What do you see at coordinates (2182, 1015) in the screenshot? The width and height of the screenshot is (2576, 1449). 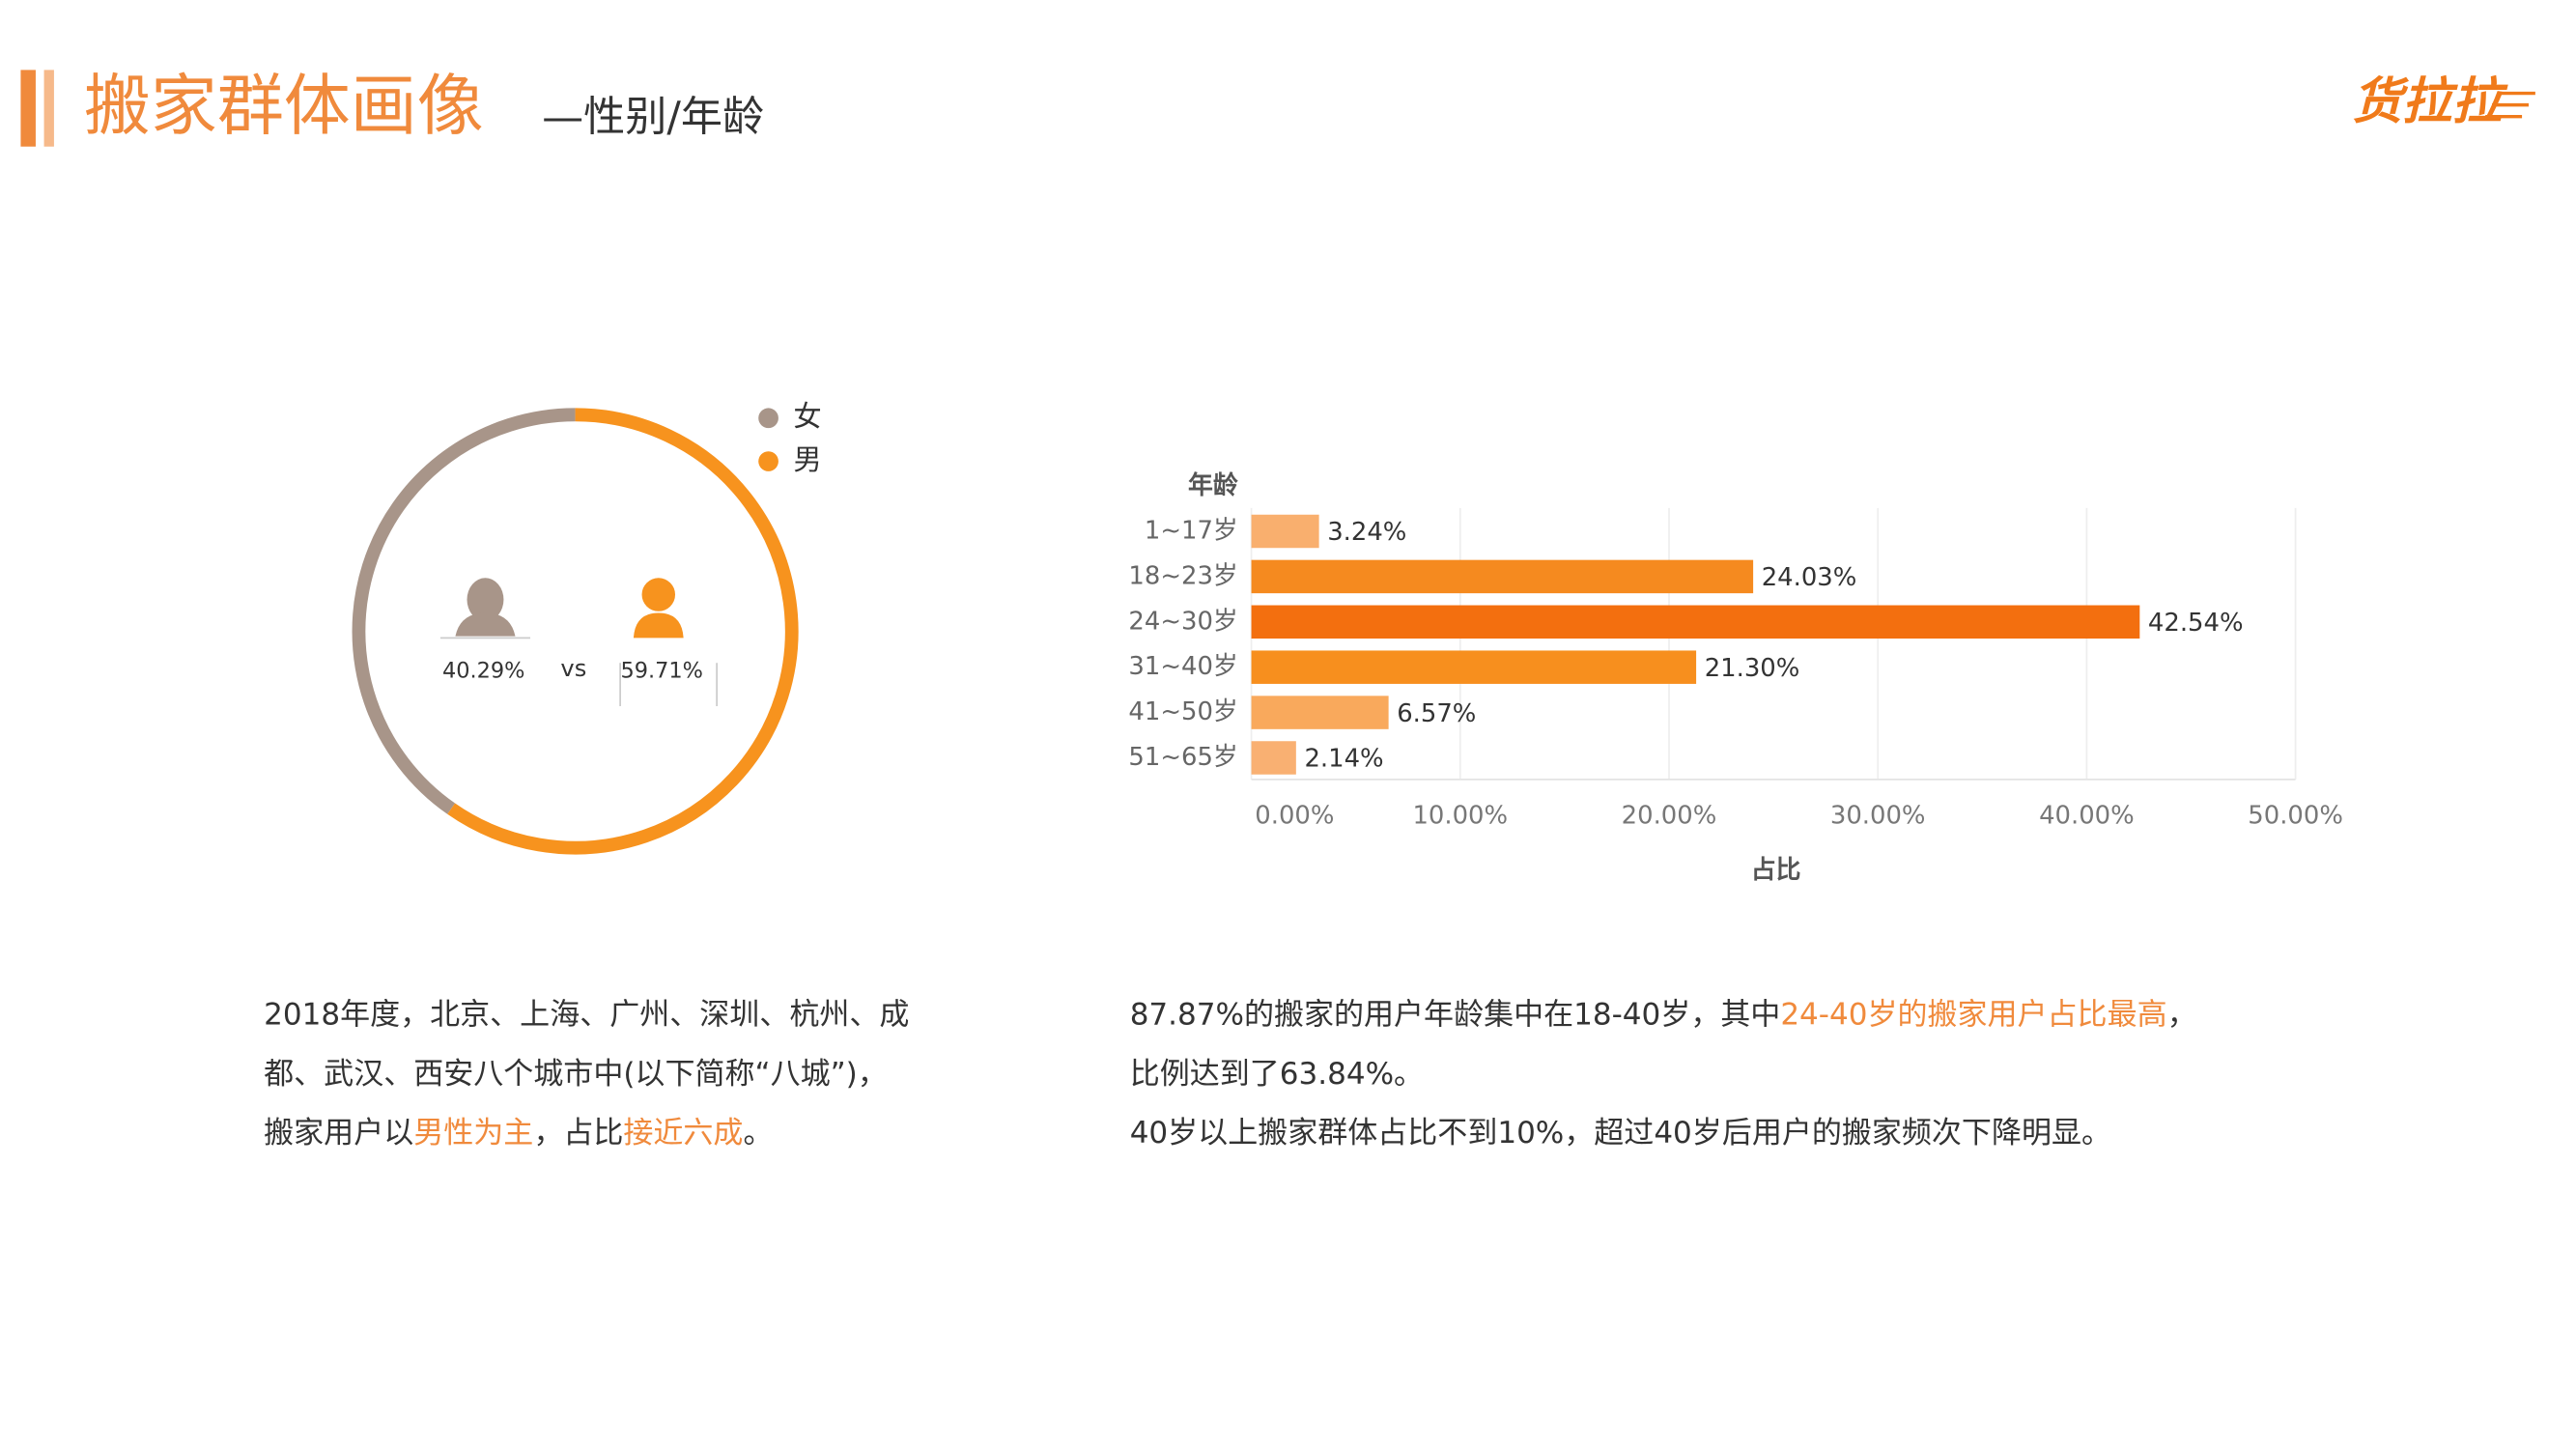 I see `text-span: ，` at bounding box center [2182, 1015].